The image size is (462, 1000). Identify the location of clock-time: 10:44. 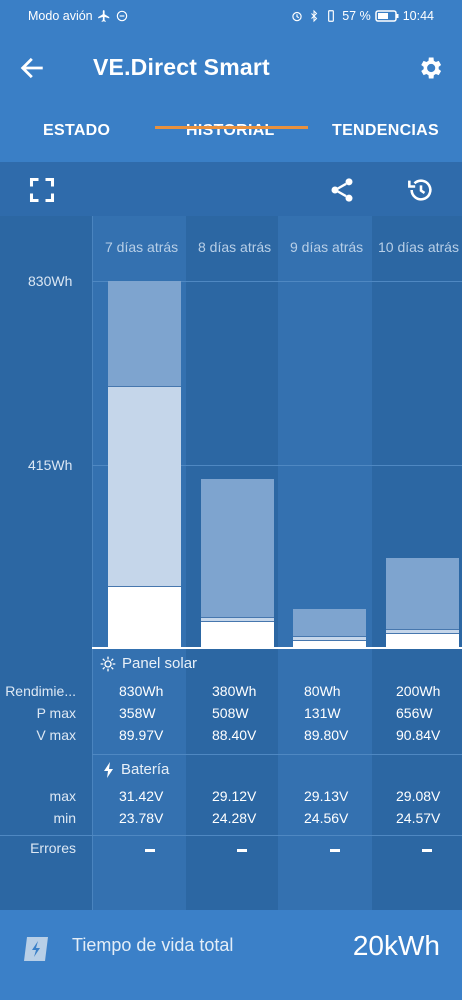
(418, 16).